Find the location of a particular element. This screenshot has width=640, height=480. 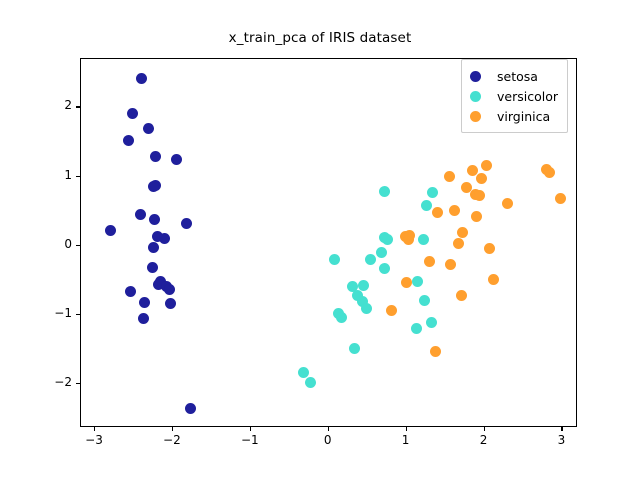

x-axis-tick-label: −2 is located at coordinates (172, 440).